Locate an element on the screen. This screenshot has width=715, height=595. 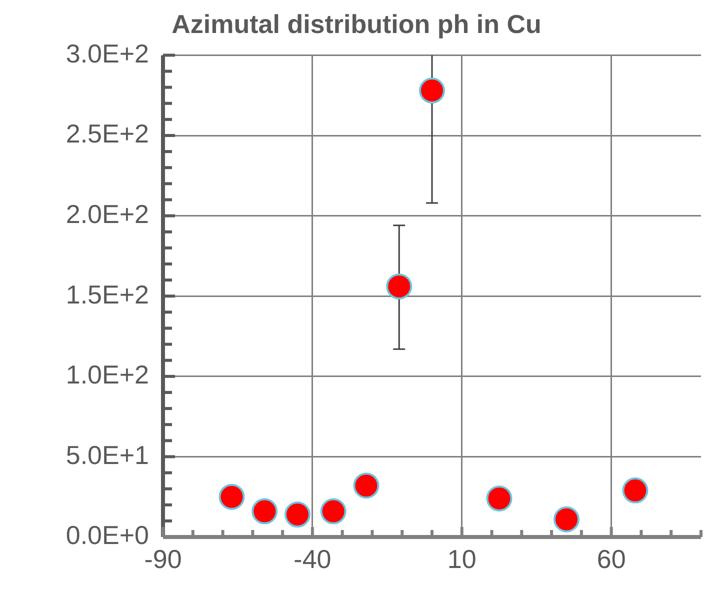
y-tick-label: 2.5E+2 is located at coordinates (107, 133).